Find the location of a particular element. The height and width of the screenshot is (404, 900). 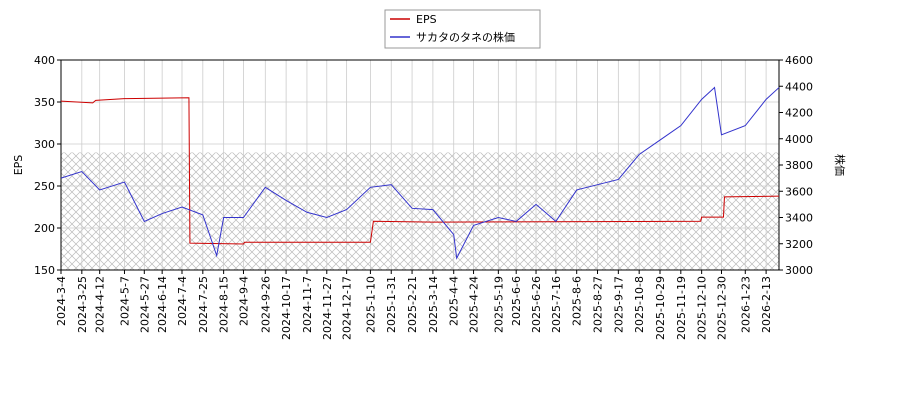

x-tick-label: 2025-5-19 is located at coordinates (498, 304).